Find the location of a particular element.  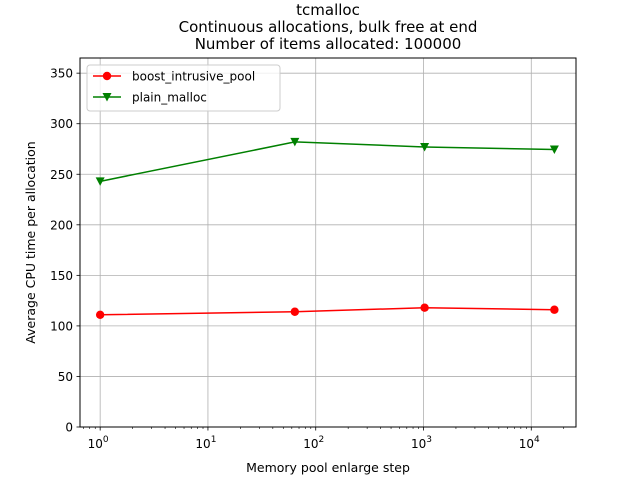

x-tick-label: 10⁰ is located at coordinates (98, 443).